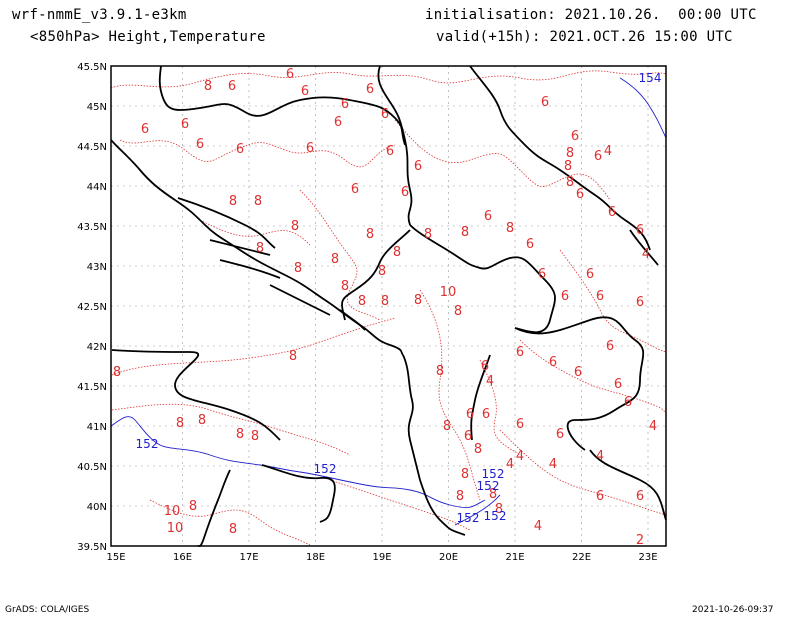  I want to click on footer-timestamp: 2021-10-26-09:37, so click(733, 610).